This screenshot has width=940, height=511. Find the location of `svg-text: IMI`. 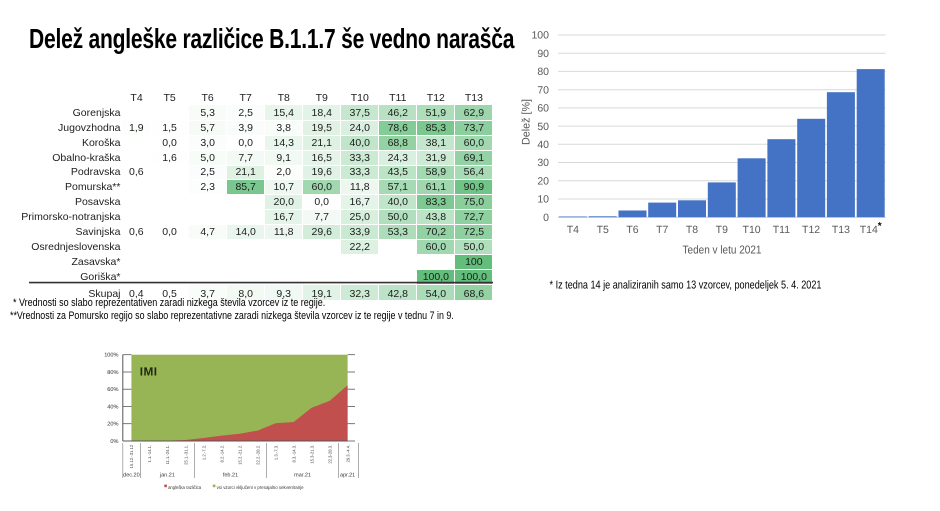

svg-text: IMI is located at coordinates (149, 372).